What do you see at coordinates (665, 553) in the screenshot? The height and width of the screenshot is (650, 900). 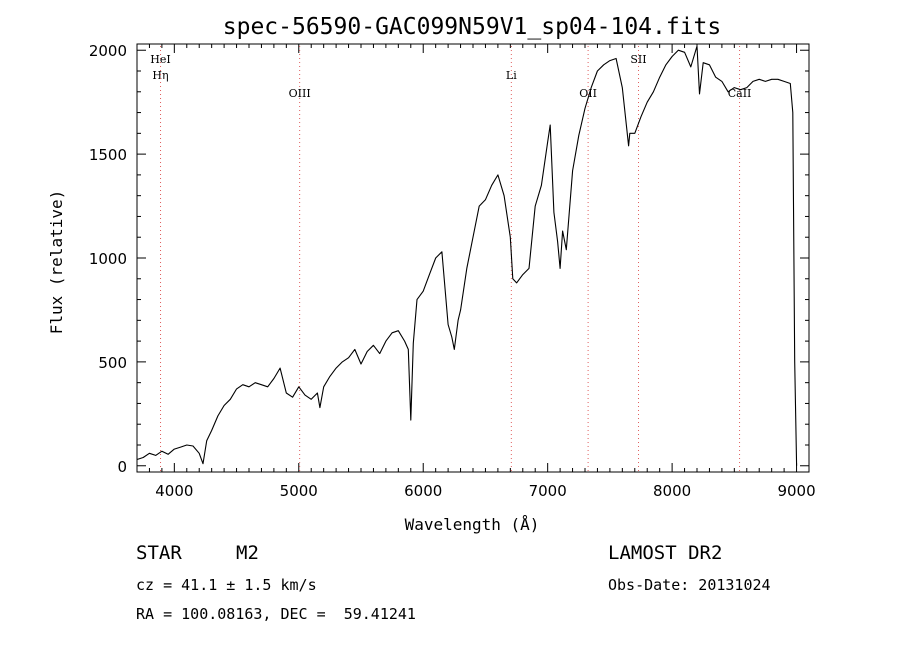 I see `data-release: LAMOST DR2` at bounding box center [665, 553].